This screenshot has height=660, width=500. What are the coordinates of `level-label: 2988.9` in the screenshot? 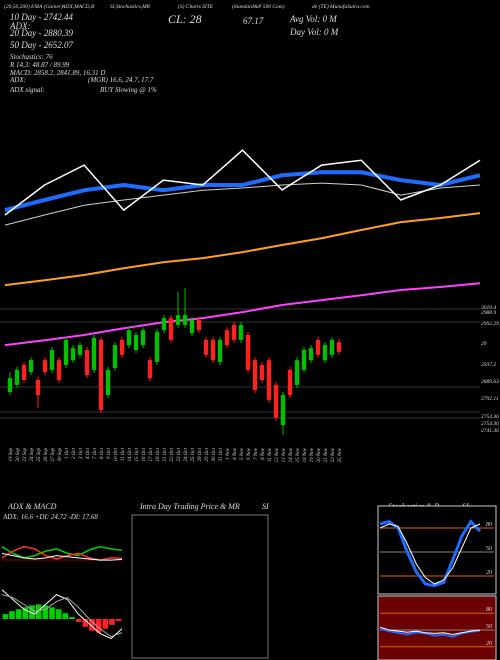 It's located at (488, 313).